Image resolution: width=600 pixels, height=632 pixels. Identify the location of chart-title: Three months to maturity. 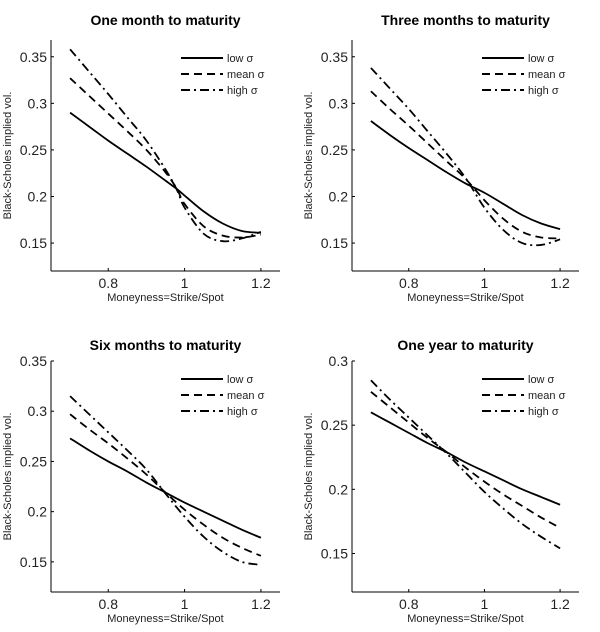
(465, 20).